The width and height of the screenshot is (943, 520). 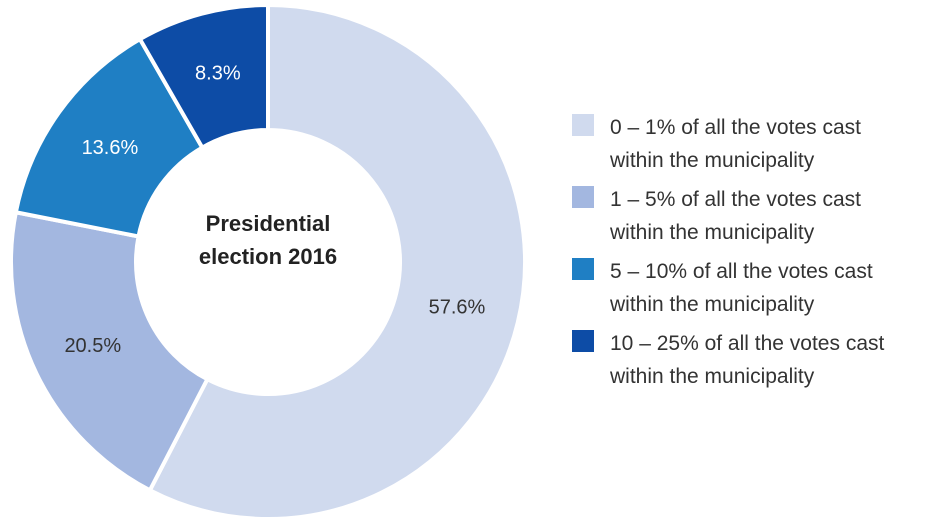 I want to click on center-title-line-2: election 2016, so click(x=268, y=256).